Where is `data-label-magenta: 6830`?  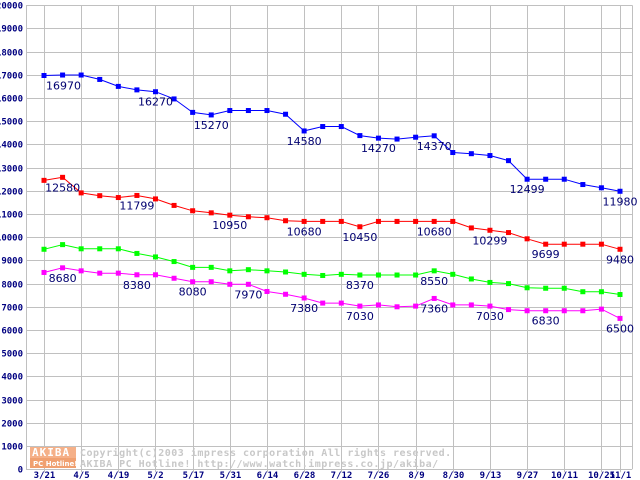
data-label-magenta: 6830 is located at coordinates (546, 321).